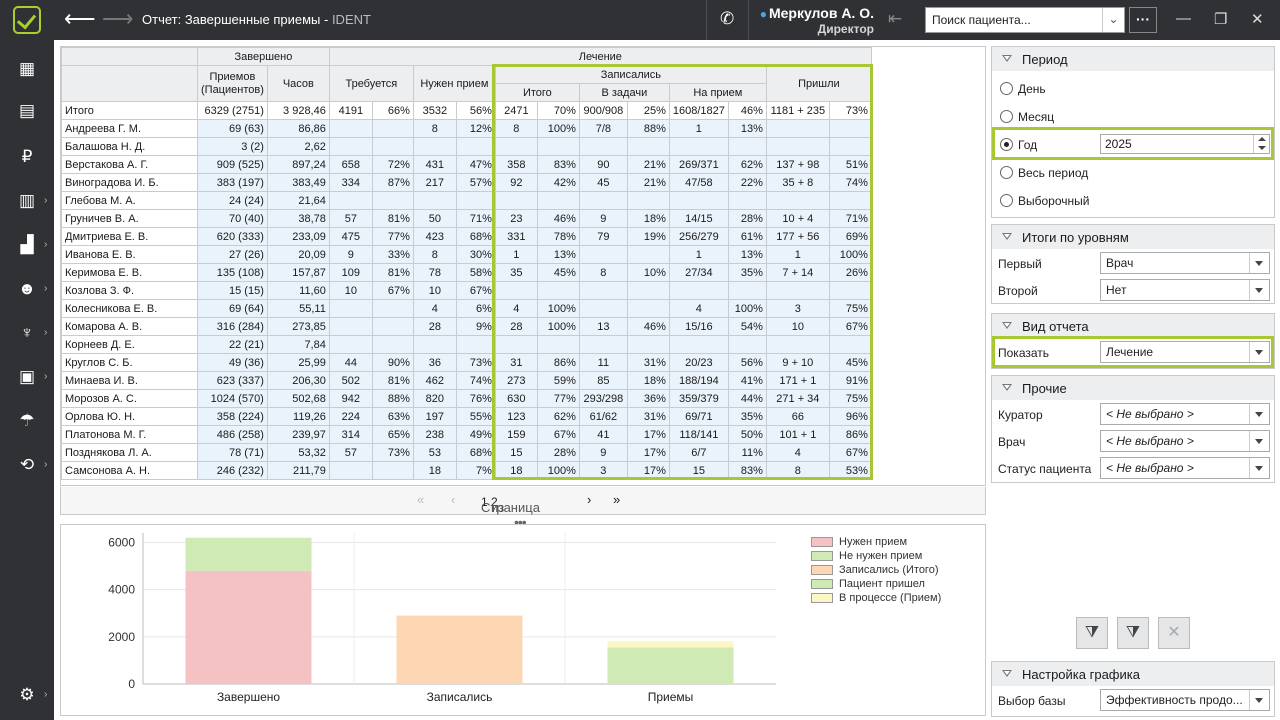 This screenshot has width=1280, height=720. What do you see at coordinates (818, 83) in the screenshot?
I see `header-came: Пришли` at bounding box center [818, 83].